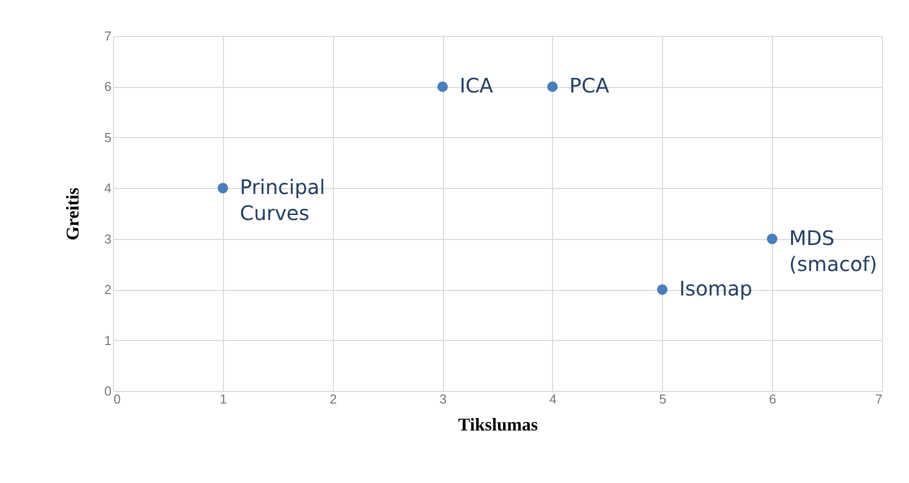  What do you see at coordinates (333, 399) in the screenshot?
I see `x-tick-label: 2` at bounding box center [333, 399].